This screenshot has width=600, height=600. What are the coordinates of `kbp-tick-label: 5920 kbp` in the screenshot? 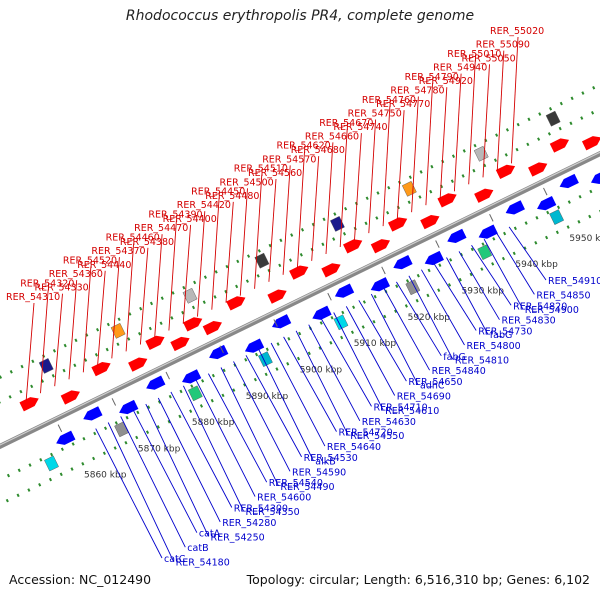 It's located at (429, 318).